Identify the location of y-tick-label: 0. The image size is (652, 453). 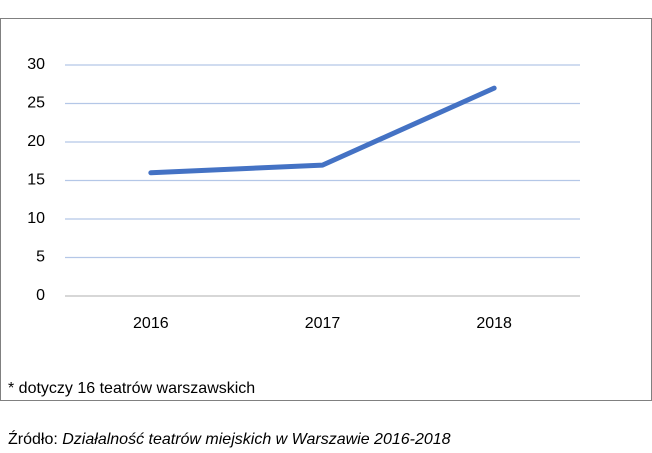
(40, 295).